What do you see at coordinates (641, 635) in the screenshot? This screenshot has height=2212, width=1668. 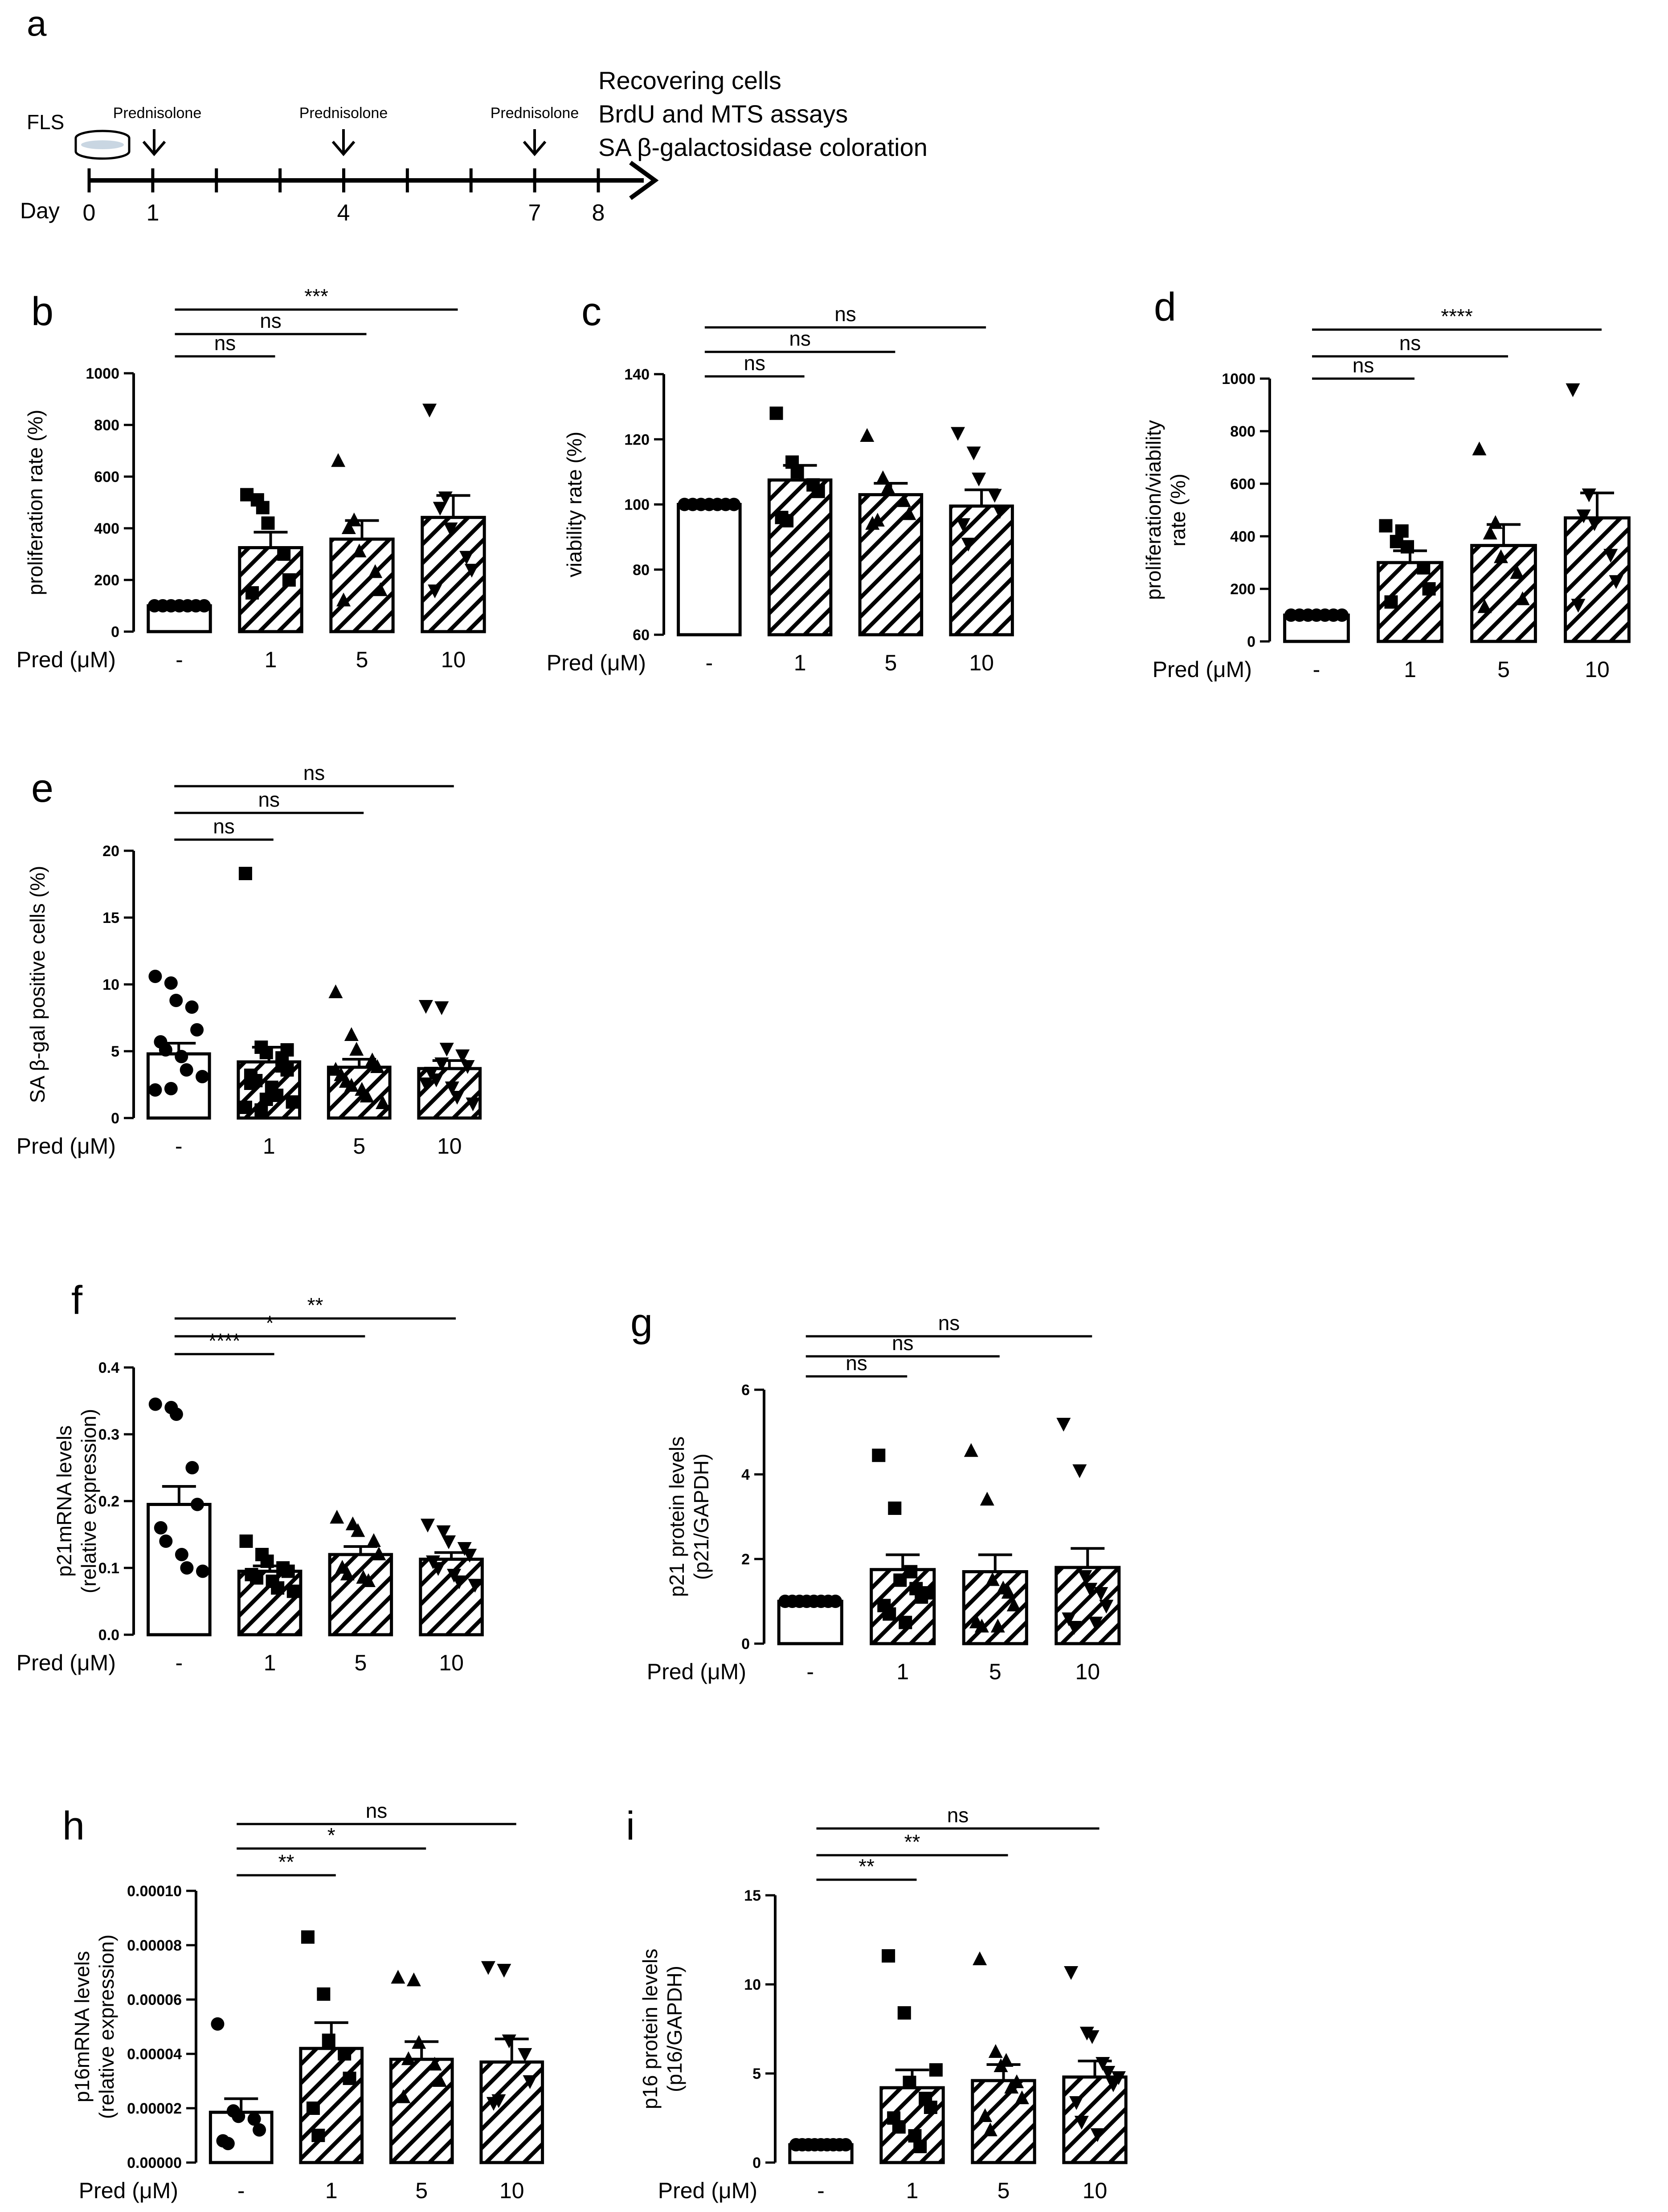 I see `y-tick-label: 60` at bounding box center [641, 635].